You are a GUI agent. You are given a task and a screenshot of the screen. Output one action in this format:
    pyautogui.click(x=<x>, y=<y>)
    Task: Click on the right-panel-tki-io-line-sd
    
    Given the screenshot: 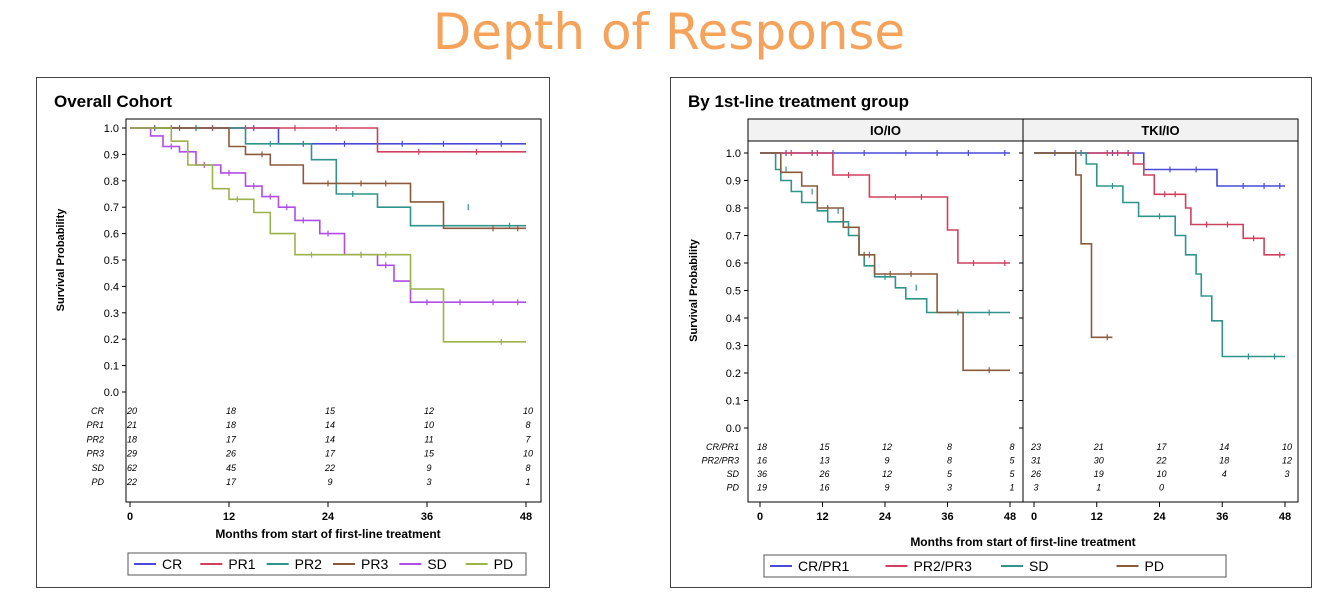 What is the action you would take?
    pyautogui.click(x=1159, y=255)
    